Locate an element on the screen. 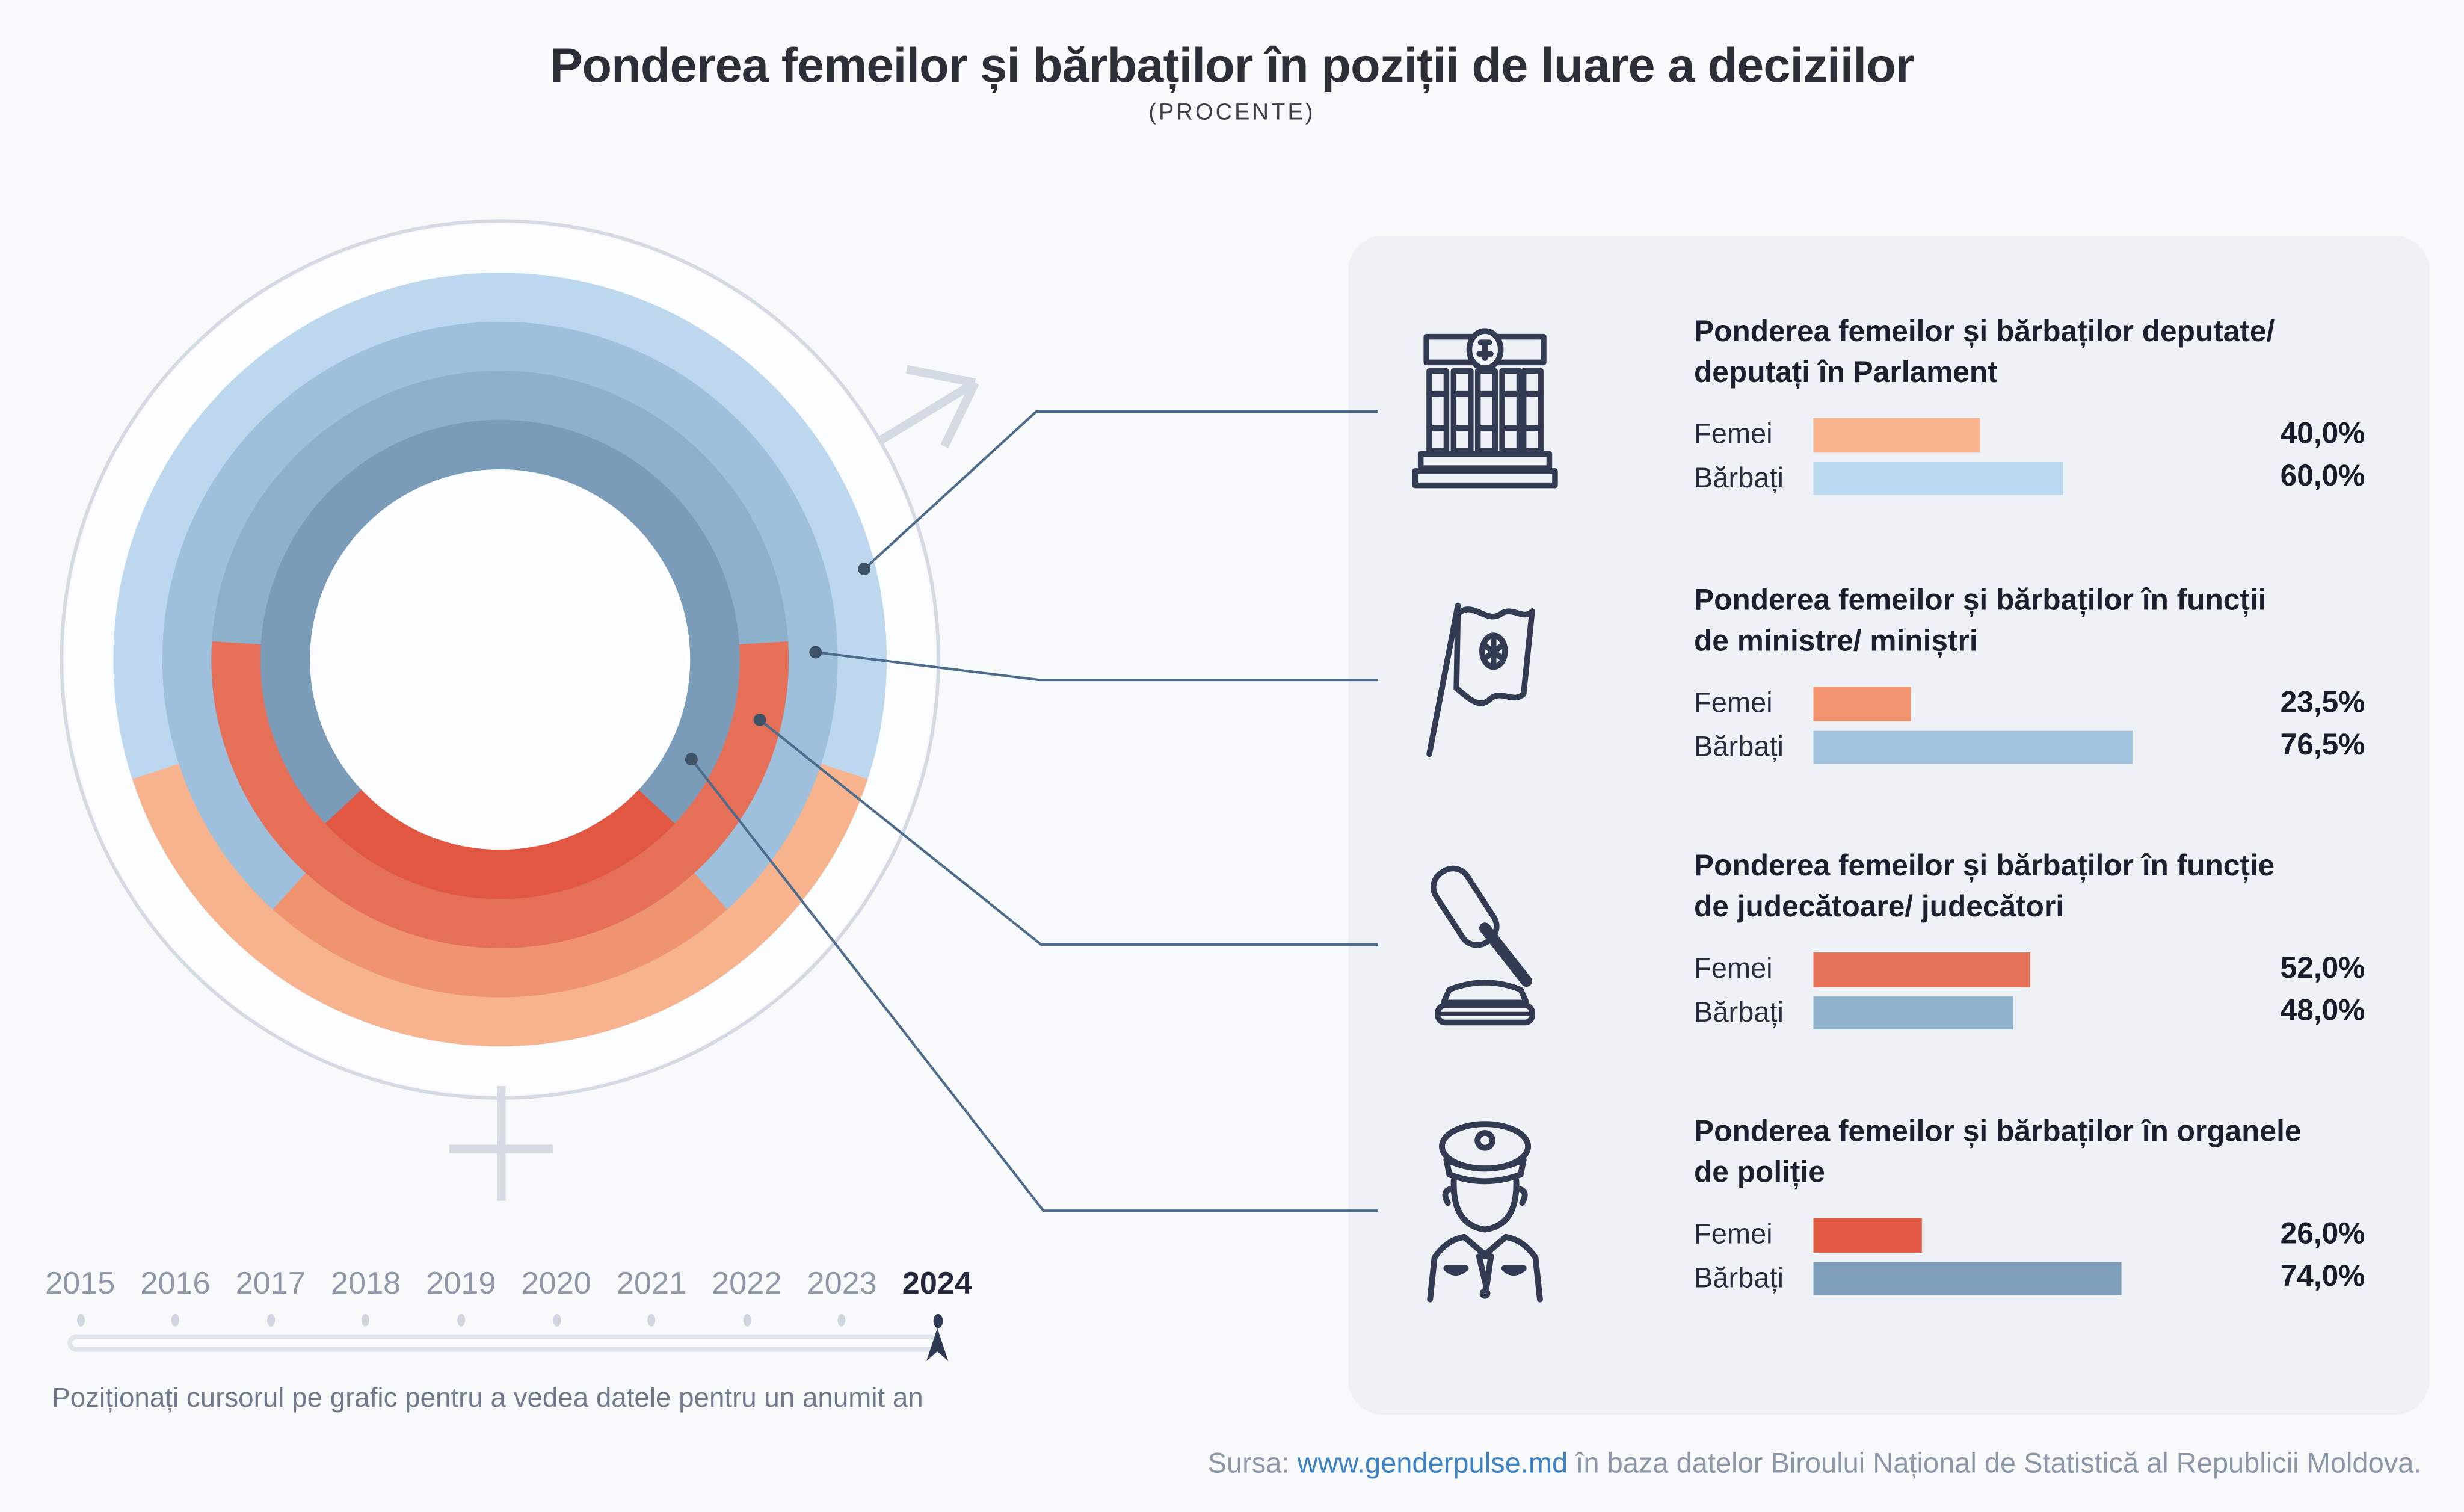 Image resolution: width=2464 pixels, height=1512 pixels. year-2018: 2018 is located at coordinates (366, 1284).